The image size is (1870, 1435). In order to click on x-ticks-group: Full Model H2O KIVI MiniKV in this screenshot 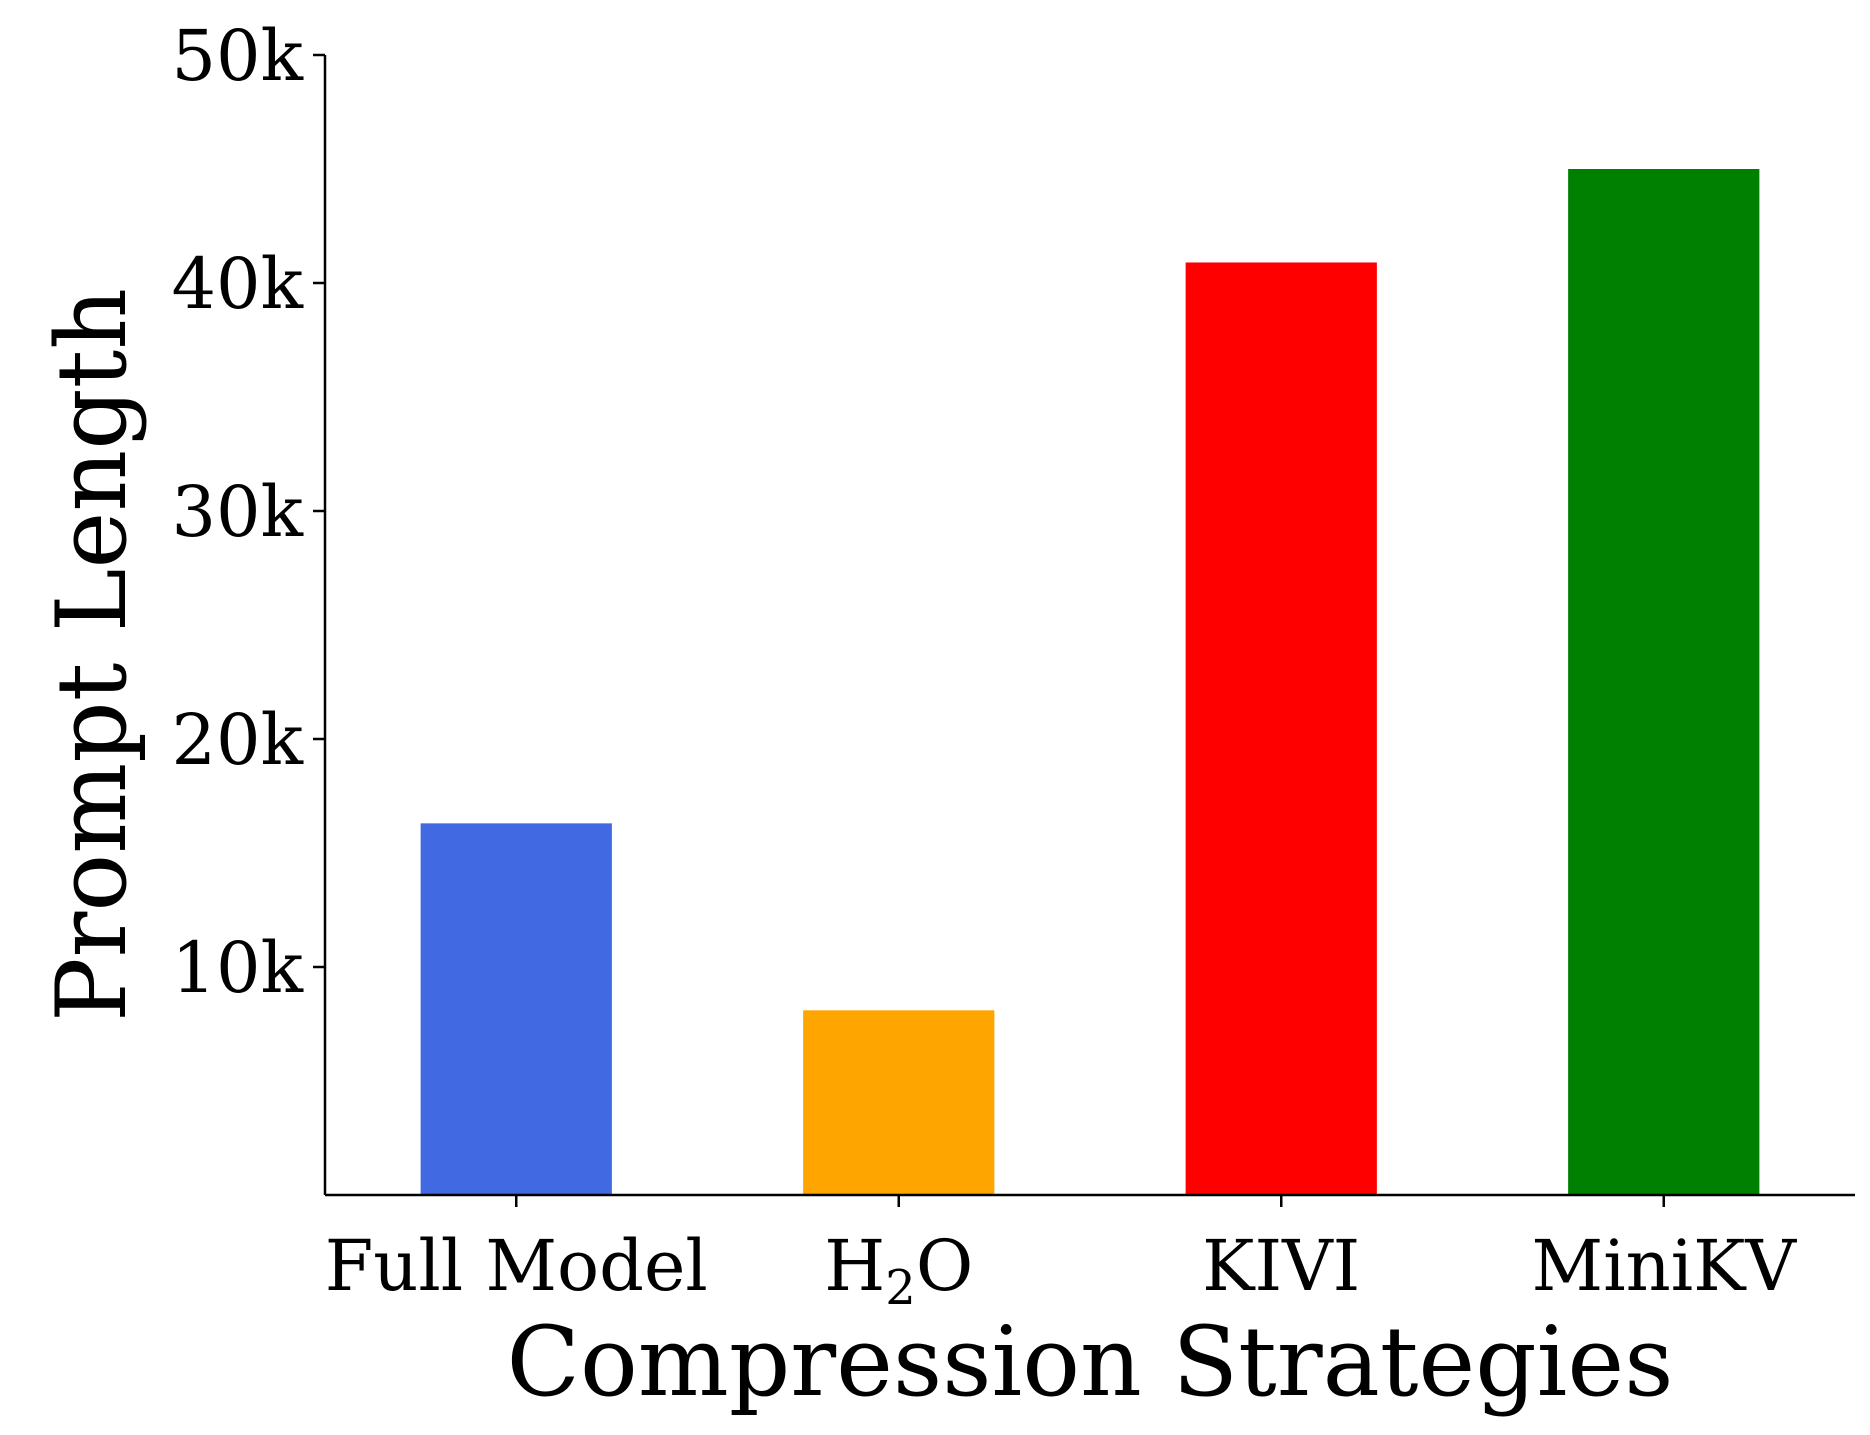, I will do `click(1061, 1255)`.